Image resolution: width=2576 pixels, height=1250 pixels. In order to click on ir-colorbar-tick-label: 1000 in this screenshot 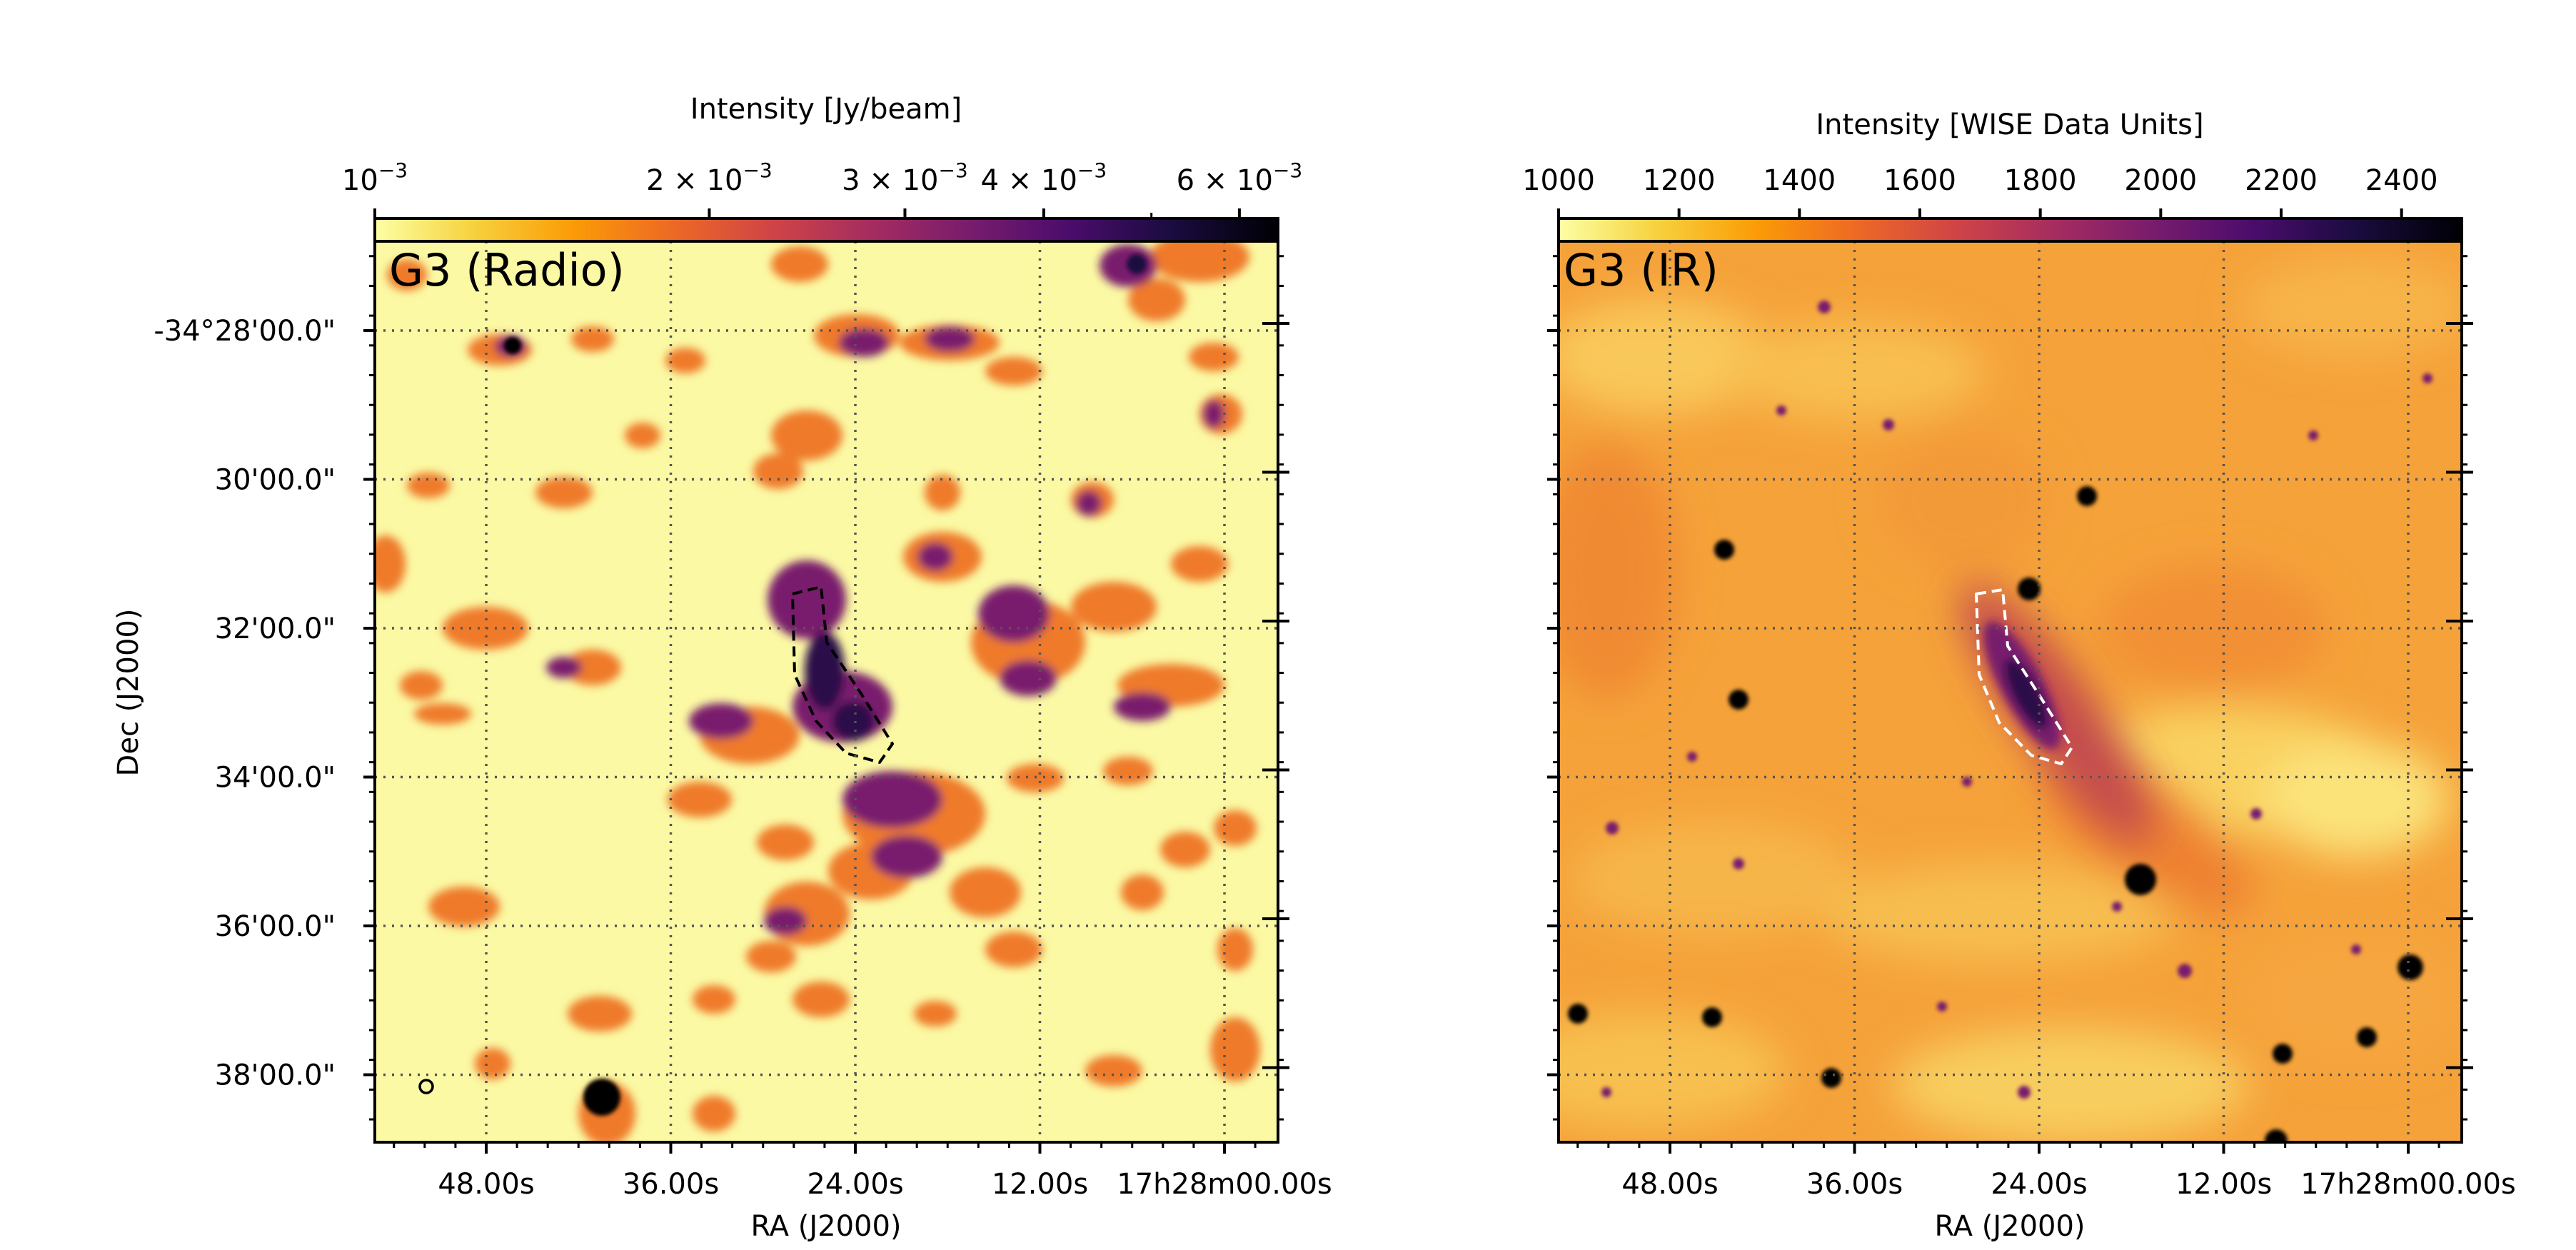, I will do `click(1558, 181)`.